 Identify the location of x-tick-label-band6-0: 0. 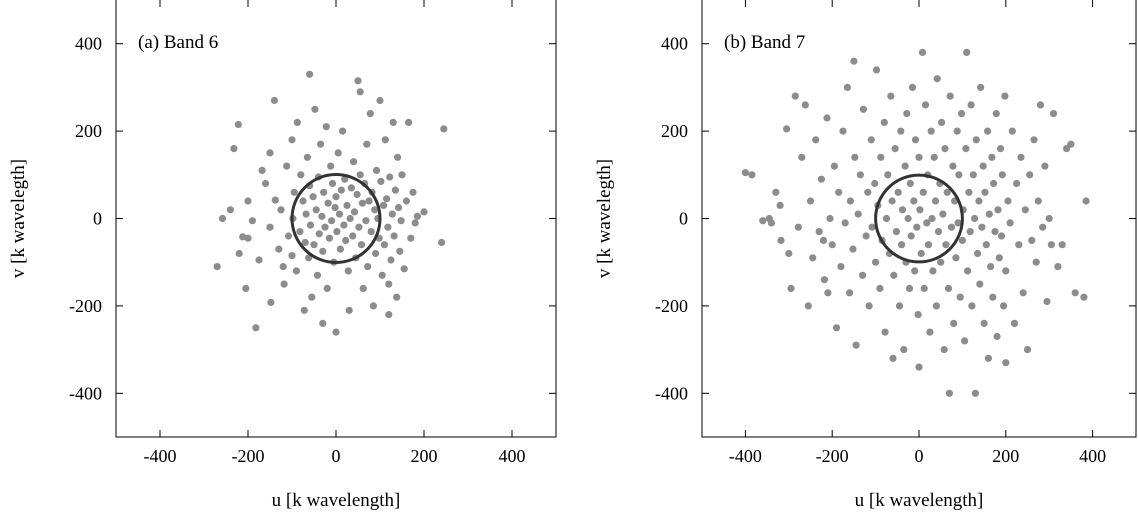
(336, 456).